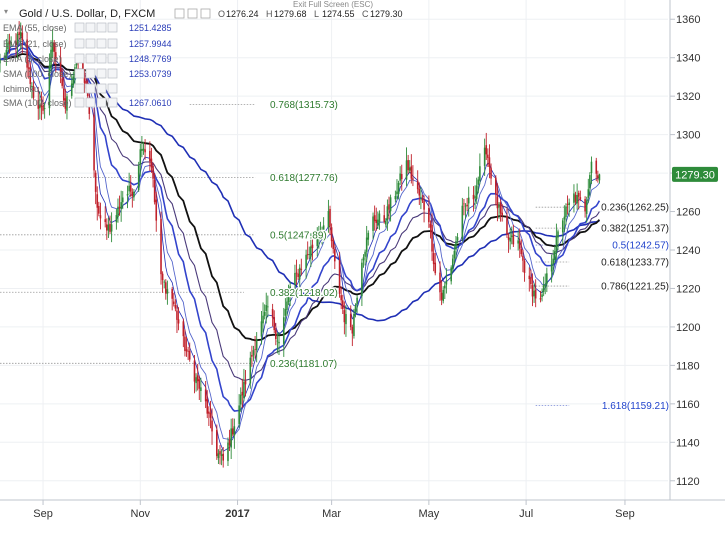  I want to click on legend-row: EMA (5, close) 1248.7769, so click(87, 58).